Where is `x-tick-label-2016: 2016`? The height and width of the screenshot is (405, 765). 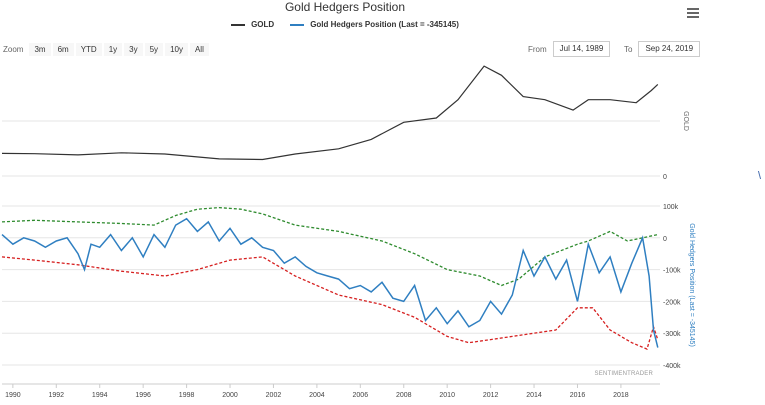 x-tick-label-2016: 2016 is located at coordinates (578, 395).